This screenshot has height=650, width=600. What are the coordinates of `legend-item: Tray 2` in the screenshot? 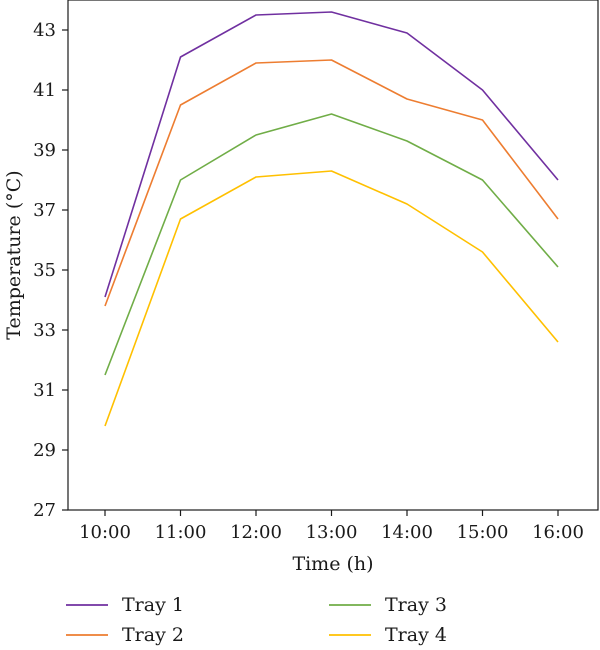 It's located at (125, 635).